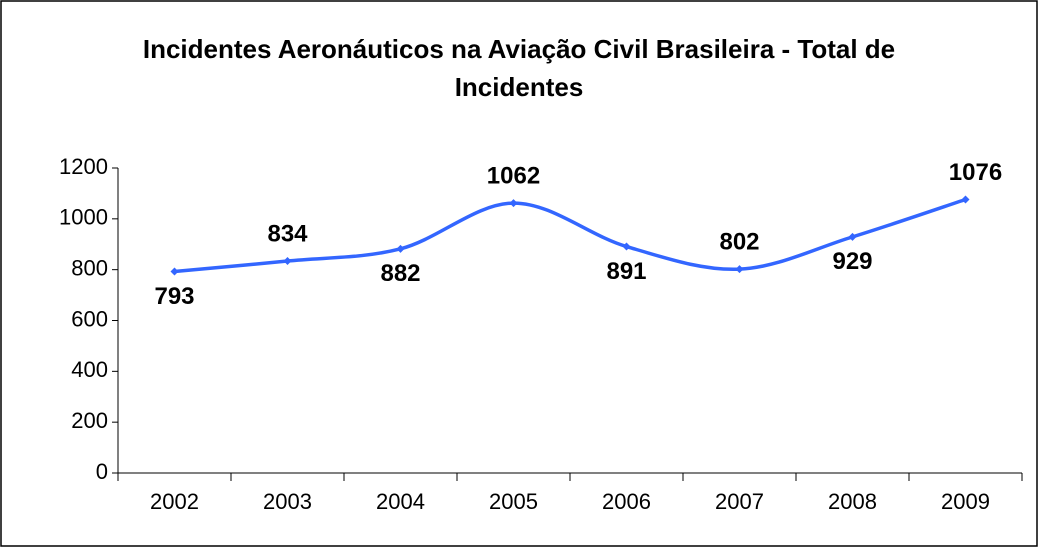 The height and width of the screenshot is (547, 1038). I want to click on y-tick-label: 200, so click(89, 420).